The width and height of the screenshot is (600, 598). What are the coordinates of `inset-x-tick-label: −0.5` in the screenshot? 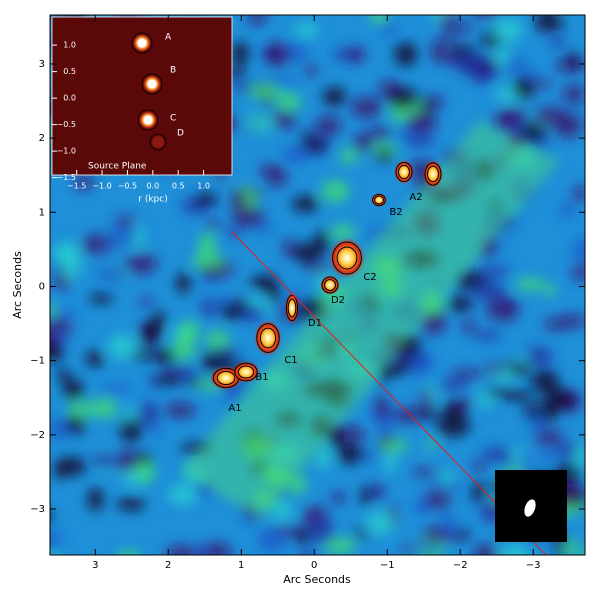 It's located at (127, 186).